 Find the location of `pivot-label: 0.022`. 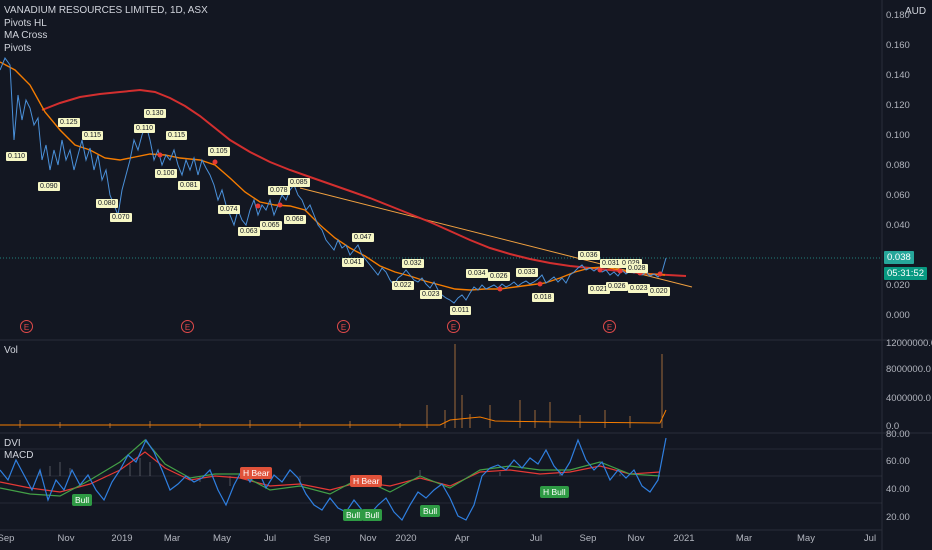

pivot-label: 0.022 is located at coordinates (403, 285).